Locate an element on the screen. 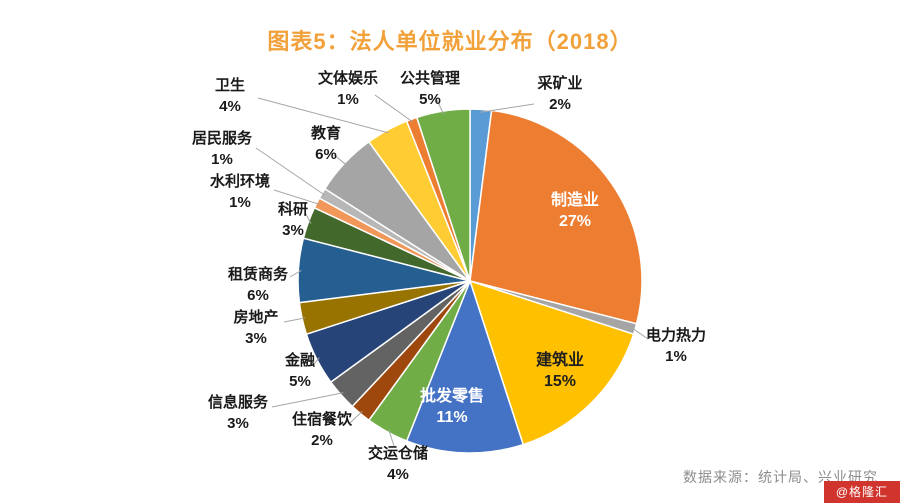 The width and height of the screenshot is (900, 503). slice-label-制造业: 制造业 27% is located at coordinates (575, 210).